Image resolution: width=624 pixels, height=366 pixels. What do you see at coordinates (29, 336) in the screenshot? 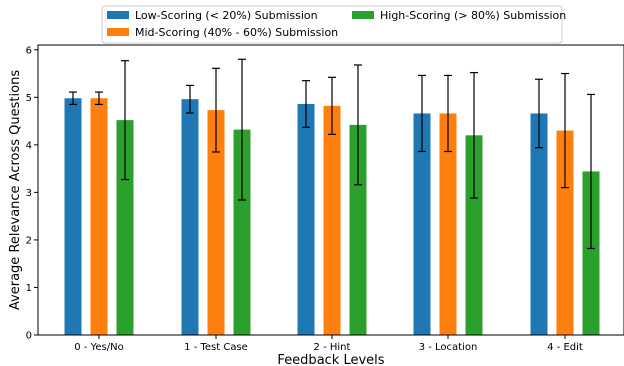
I see `y-tick-label: 0` at bounding box center [29, 336].